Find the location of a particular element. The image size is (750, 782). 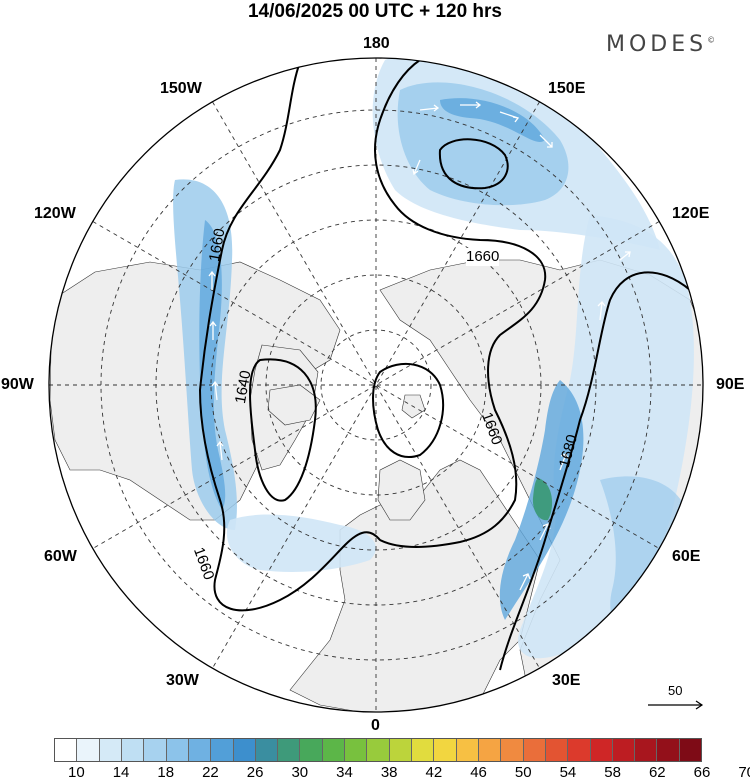

jet-east-asia is located at coordinates (645, 554).